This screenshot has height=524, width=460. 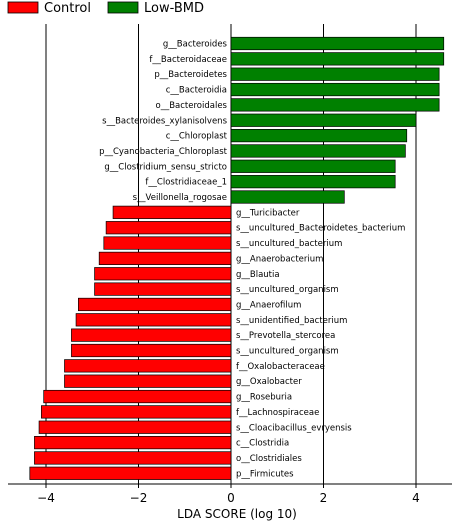 I want to click on legend: Control Low-BMD, so click(x=105, y=8).